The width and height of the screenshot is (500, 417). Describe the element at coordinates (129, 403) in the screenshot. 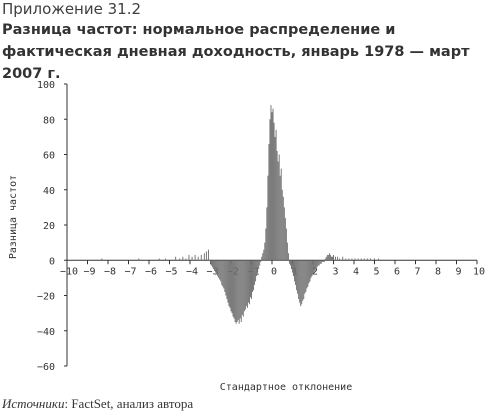

I see `source-text: : FactSet, анализ автора` at that location.